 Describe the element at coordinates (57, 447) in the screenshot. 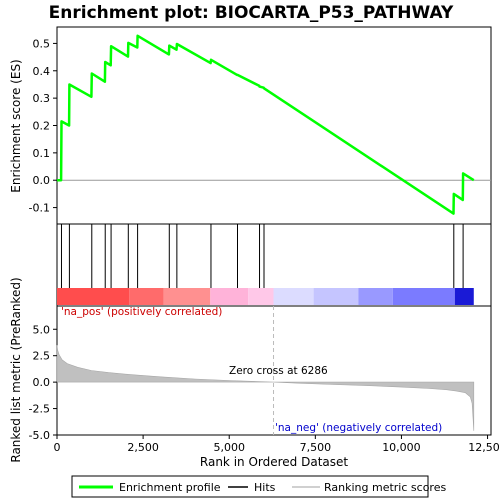

I see `x-tick-label: 0` at that location.